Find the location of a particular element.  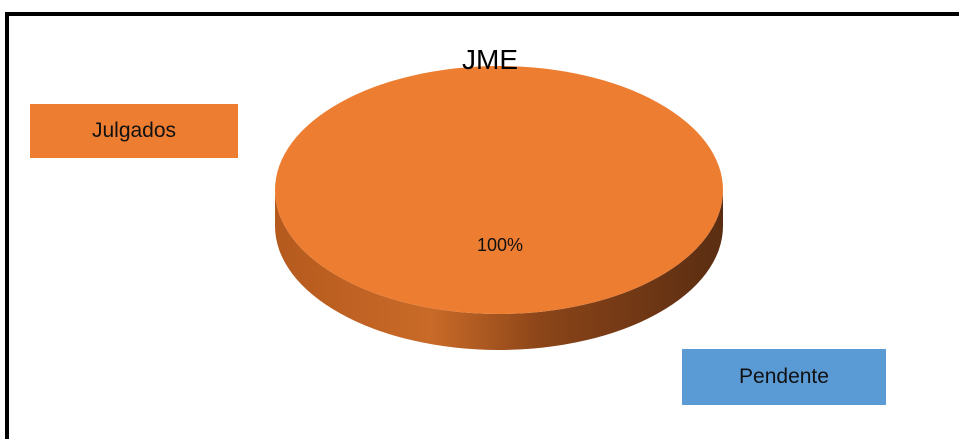

chart-title: JME is located at coordinates (490, 59).